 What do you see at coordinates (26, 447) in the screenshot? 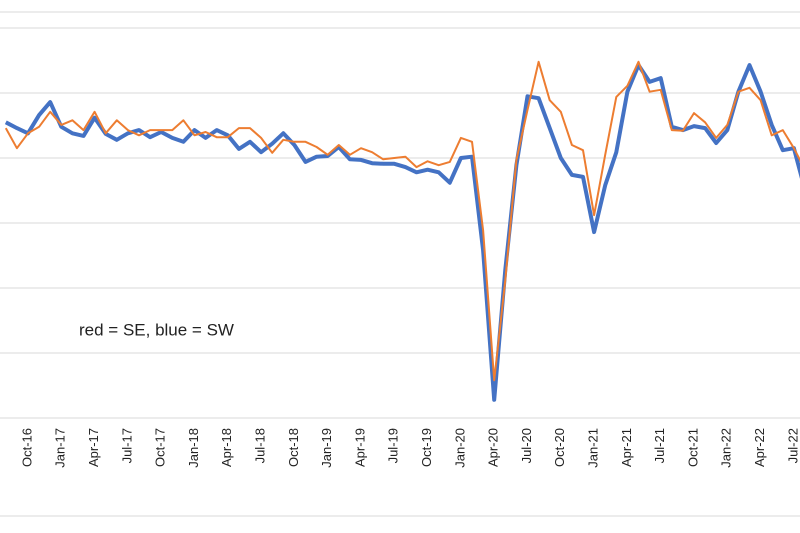
I see `x-tick-label: Oct-16` at bounding box center [26, 447].